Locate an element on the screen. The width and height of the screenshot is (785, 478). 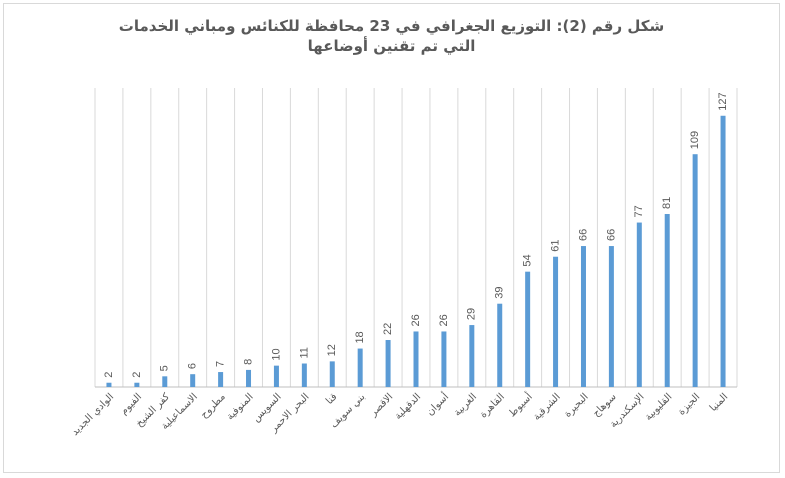
data-label: 54 is located at coordinates (528, 260).